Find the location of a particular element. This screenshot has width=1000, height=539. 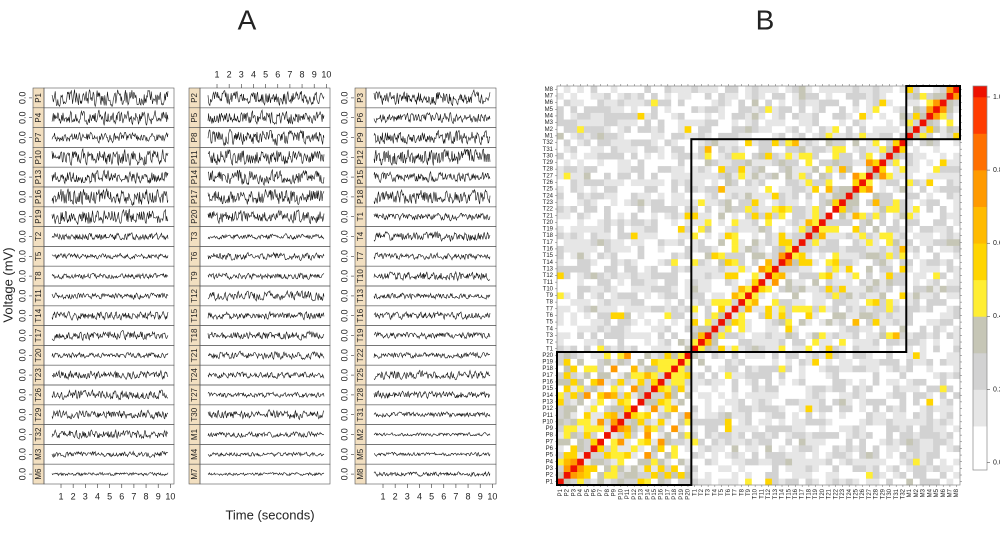

x-tick-label: 8 is located at coordinates (146, 496).